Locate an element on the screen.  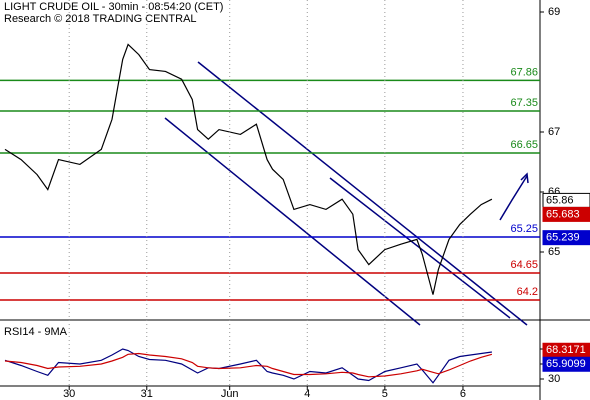
price-label: 68.3171 is located at coordinates (566, 350).